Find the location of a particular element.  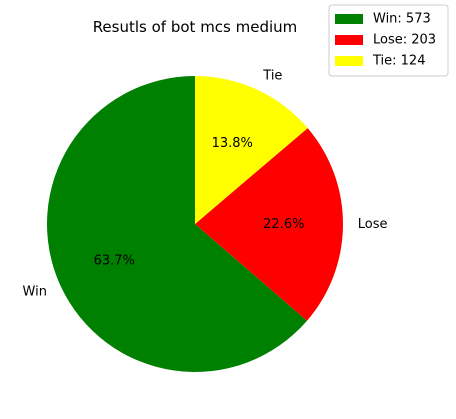

percent-labels: 63.7% 22.6% 13.8% is located at coordinates (199, 202).